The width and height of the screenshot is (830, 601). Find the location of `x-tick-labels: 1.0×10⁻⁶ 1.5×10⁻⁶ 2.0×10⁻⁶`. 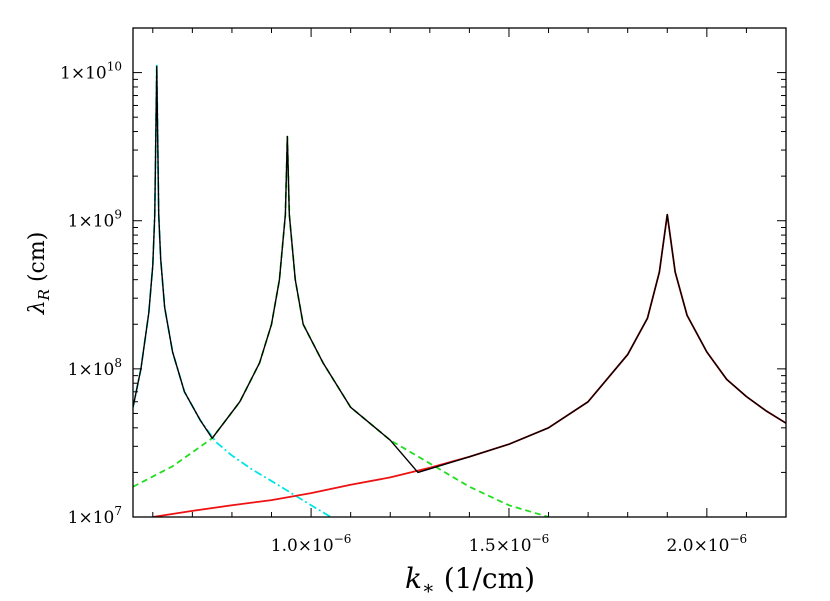

x-tick-labels: 1.0×10⁻⁶ 1.5×10⁻⁶ 2.0×10⁻⁶ is located at coordinates (509, 544).